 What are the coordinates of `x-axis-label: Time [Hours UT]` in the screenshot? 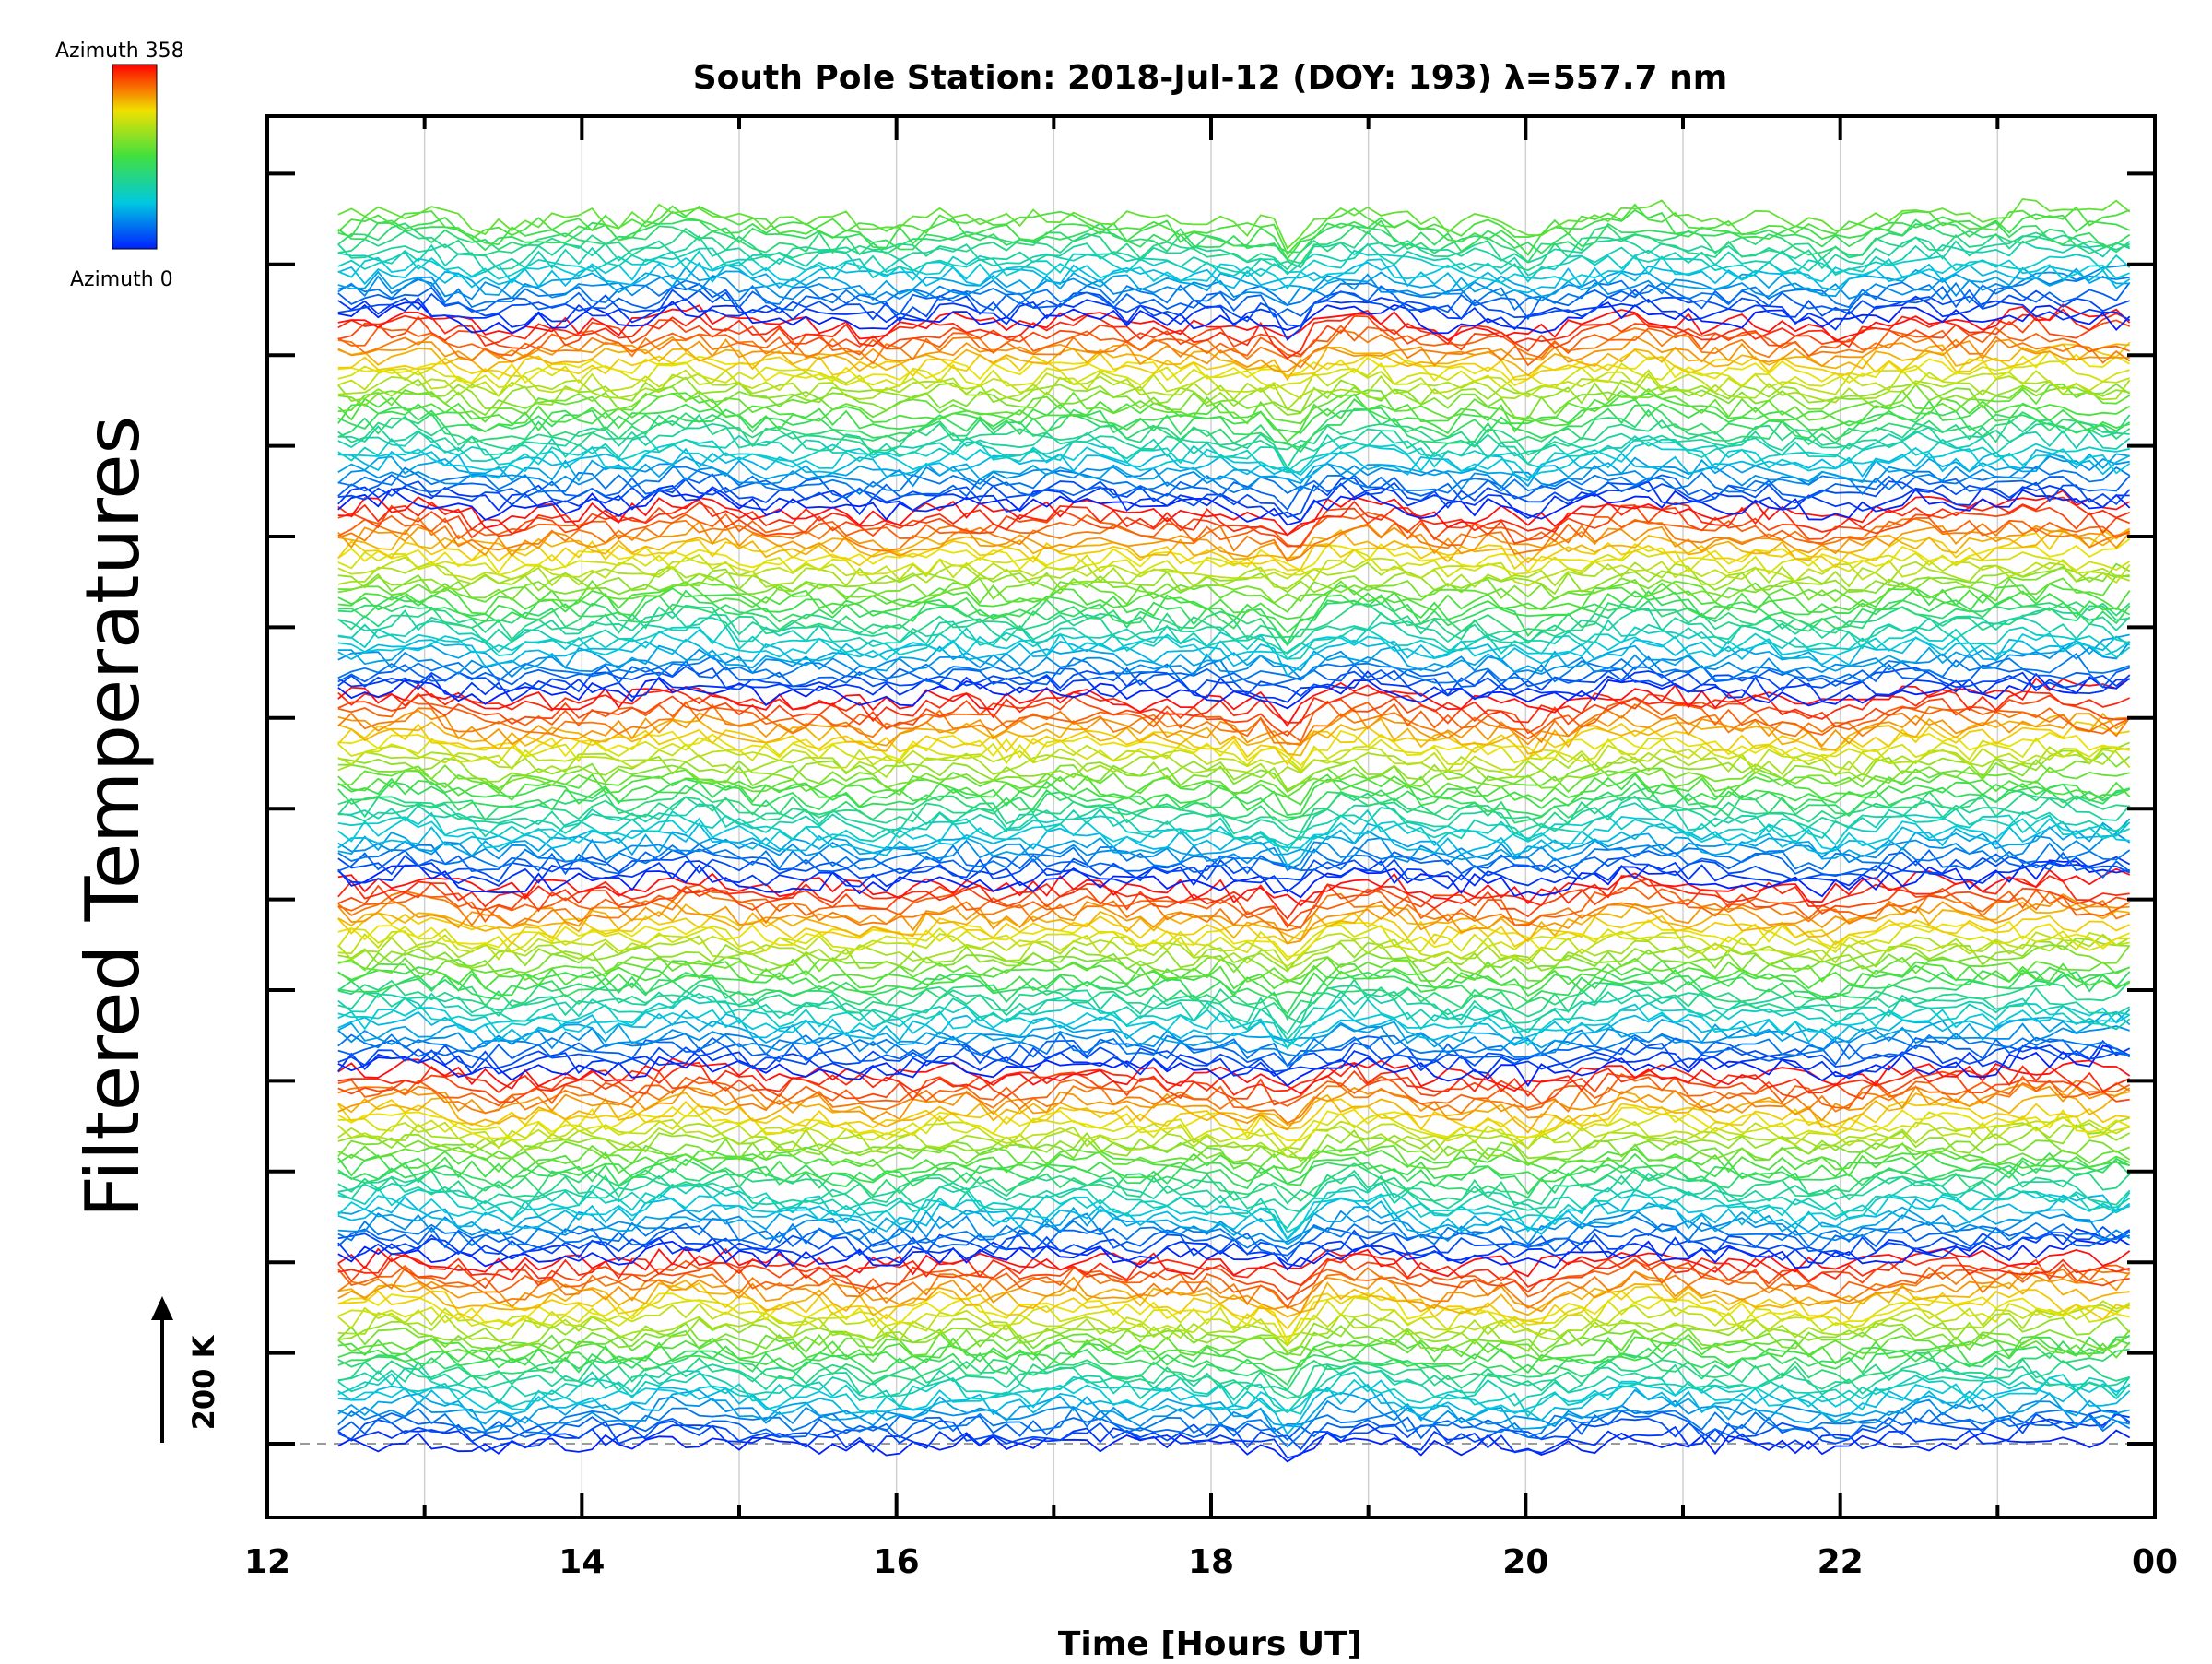 It's located at (1210, 1642).